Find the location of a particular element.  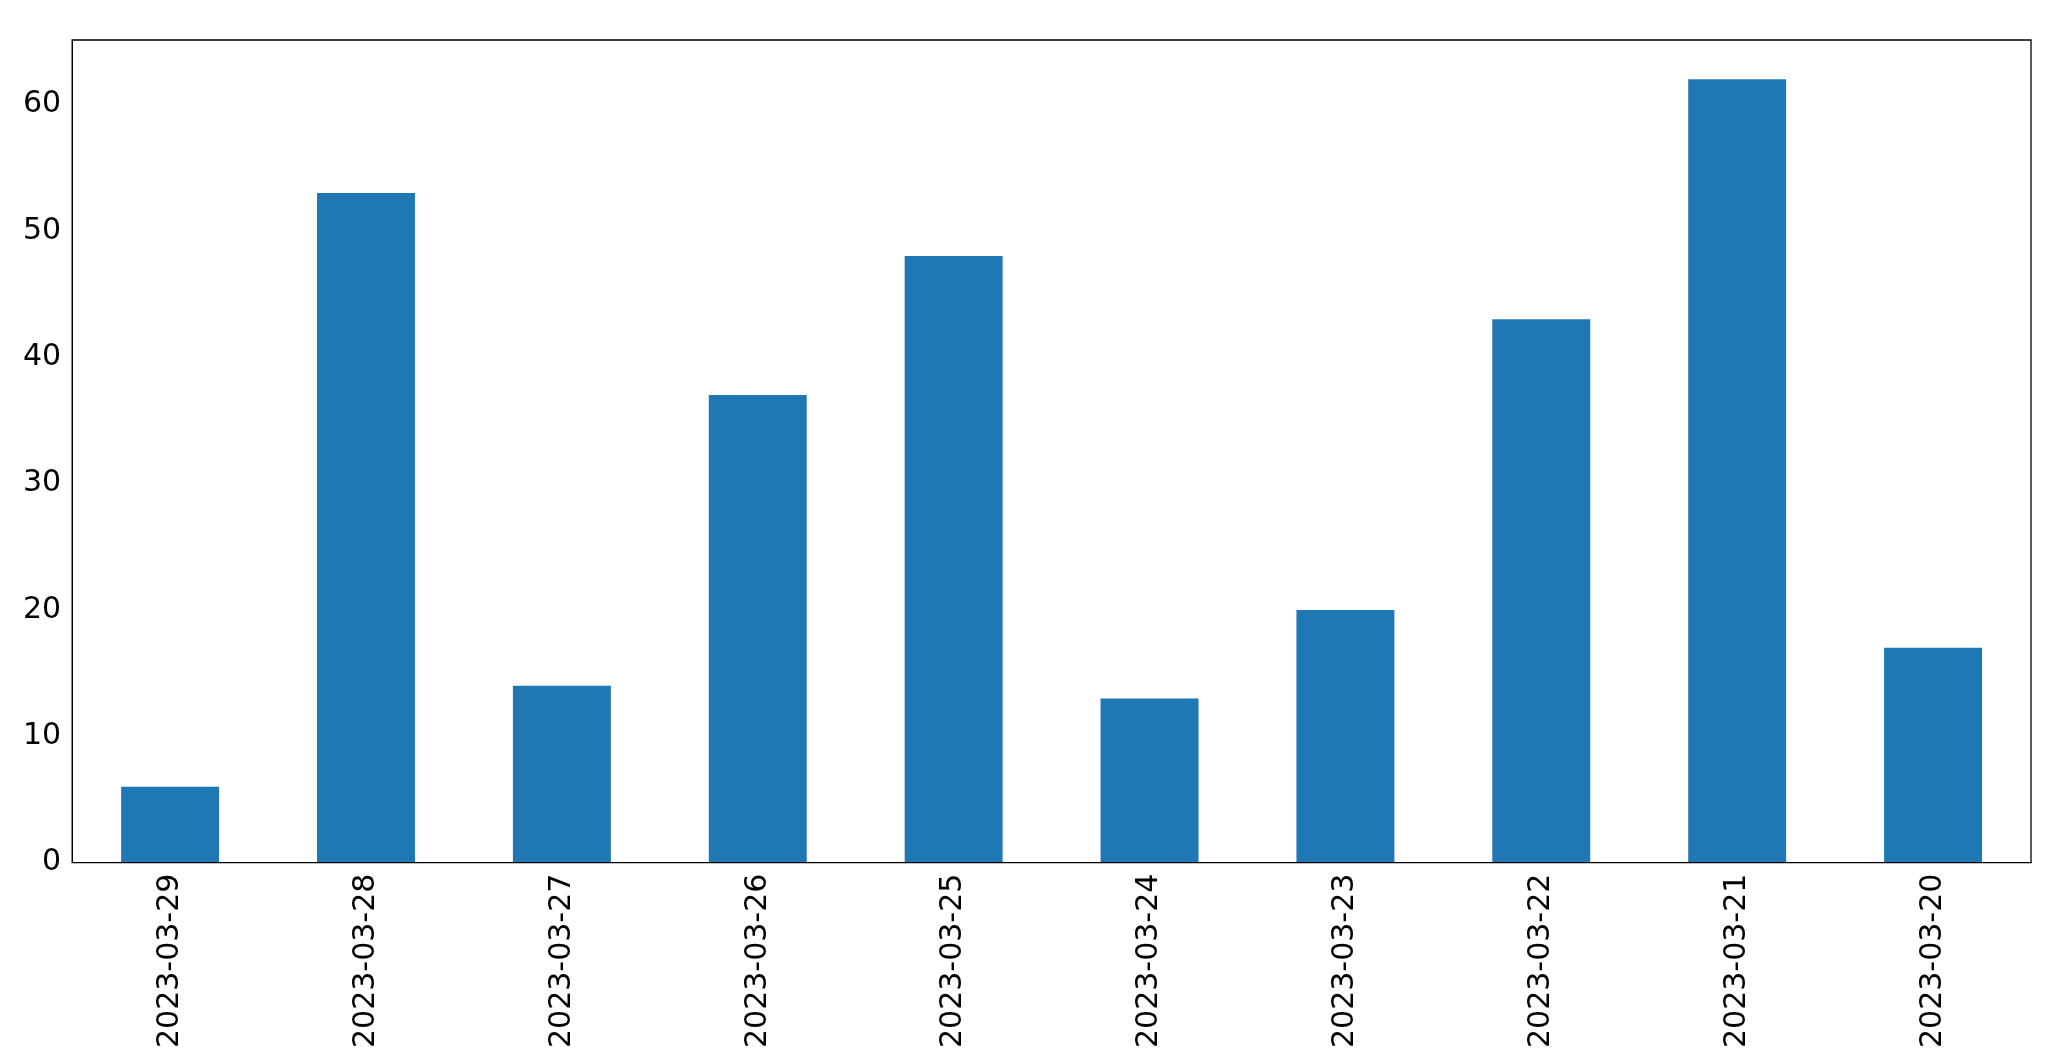

x-tick-label: 2023-03-28 is located at coordinates (363, 961).